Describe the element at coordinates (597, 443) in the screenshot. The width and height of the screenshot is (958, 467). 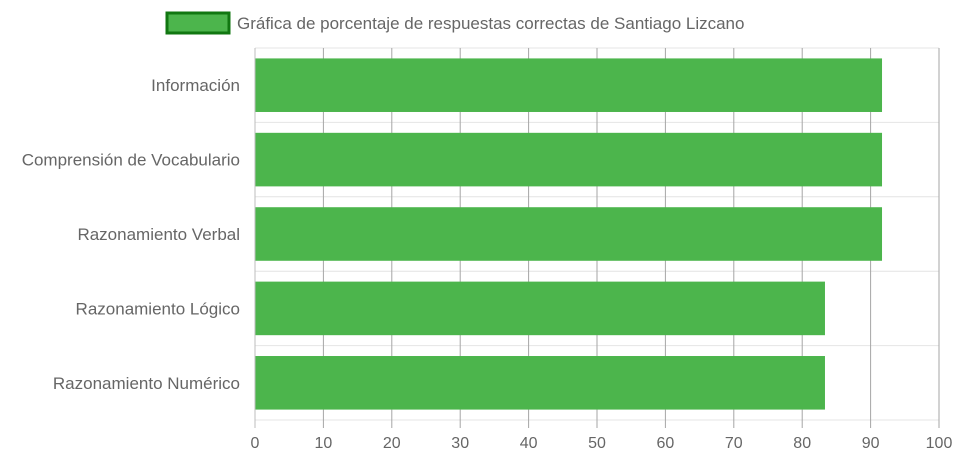
I see `x-tick-label: 50` at that location.